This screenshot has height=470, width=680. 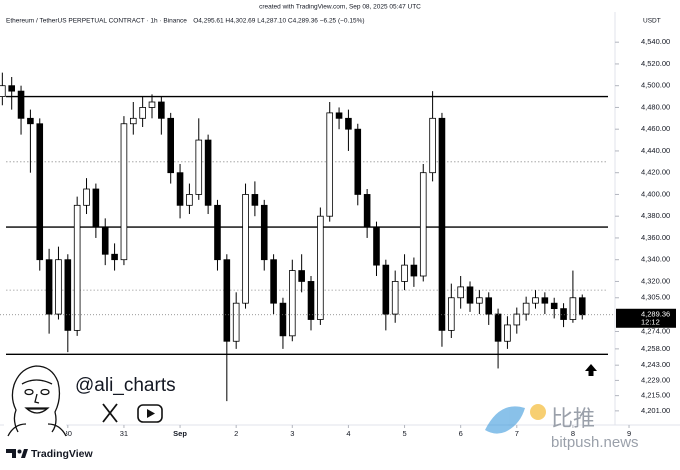 I want to click on watermark-cn: 比推, so click(x=573, y=418).